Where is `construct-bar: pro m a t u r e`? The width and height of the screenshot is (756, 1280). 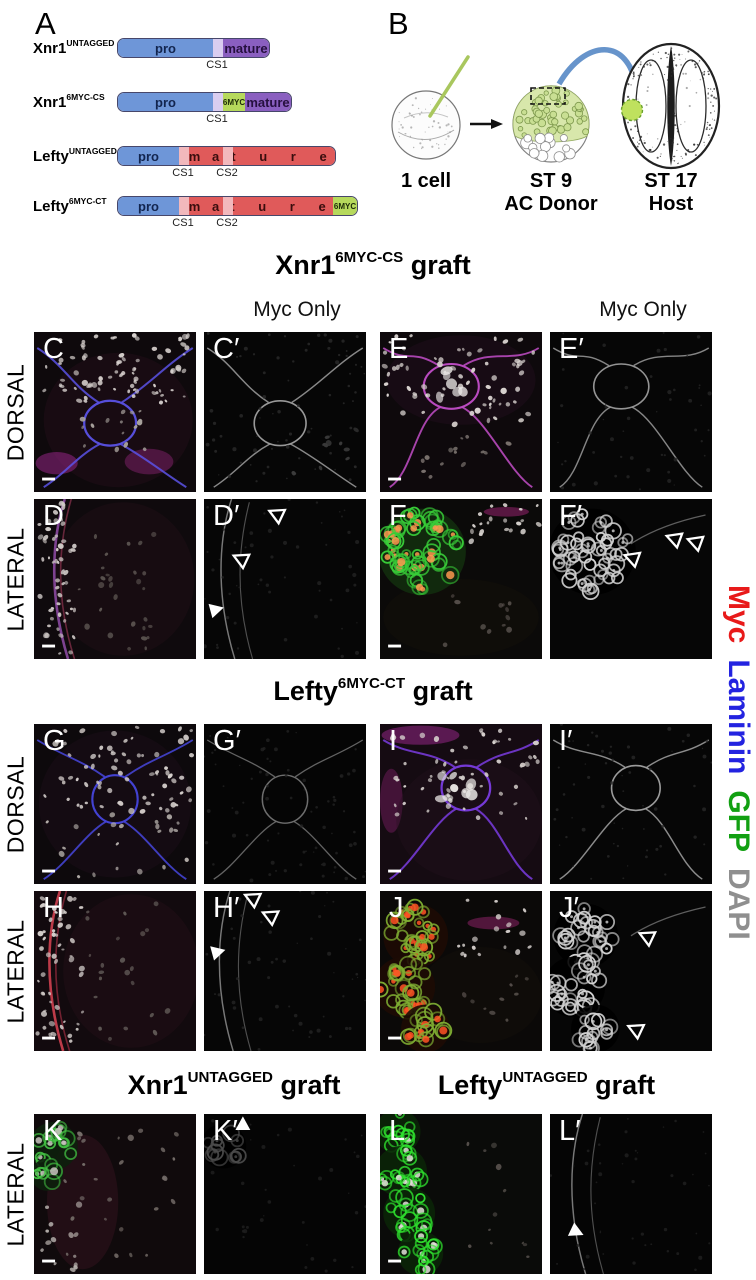 construct-bar: pro m a t u r e is located at coordinates (226, 156).